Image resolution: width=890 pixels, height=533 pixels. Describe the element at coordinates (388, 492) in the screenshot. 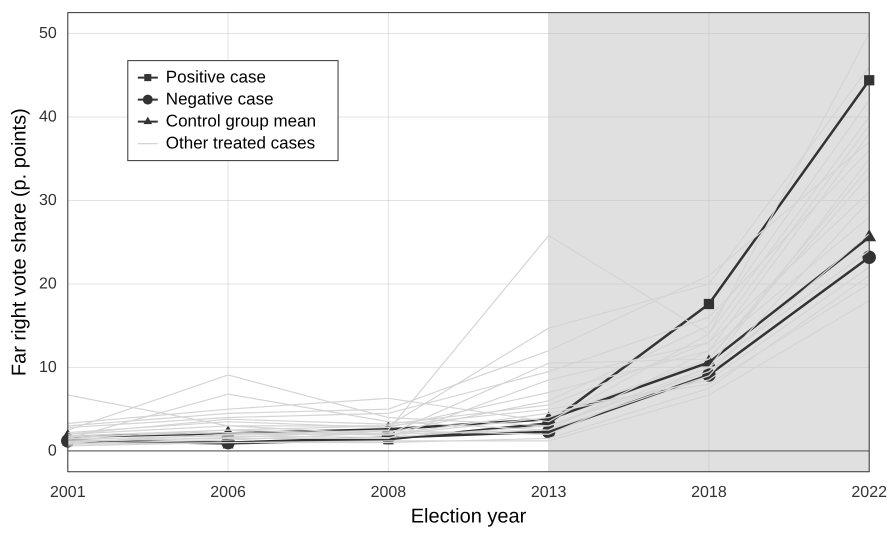

I see `x-tick-label: 2008` at that location.